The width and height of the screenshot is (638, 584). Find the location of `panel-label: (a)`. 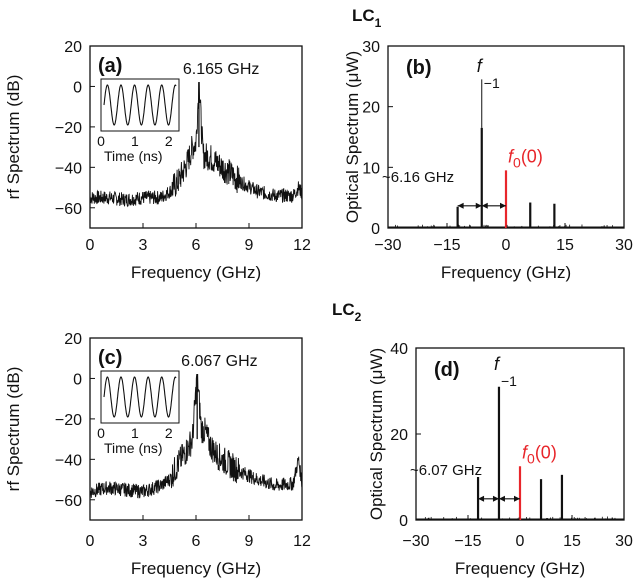

panel-label: (a) is located at coordinates (110, 66).